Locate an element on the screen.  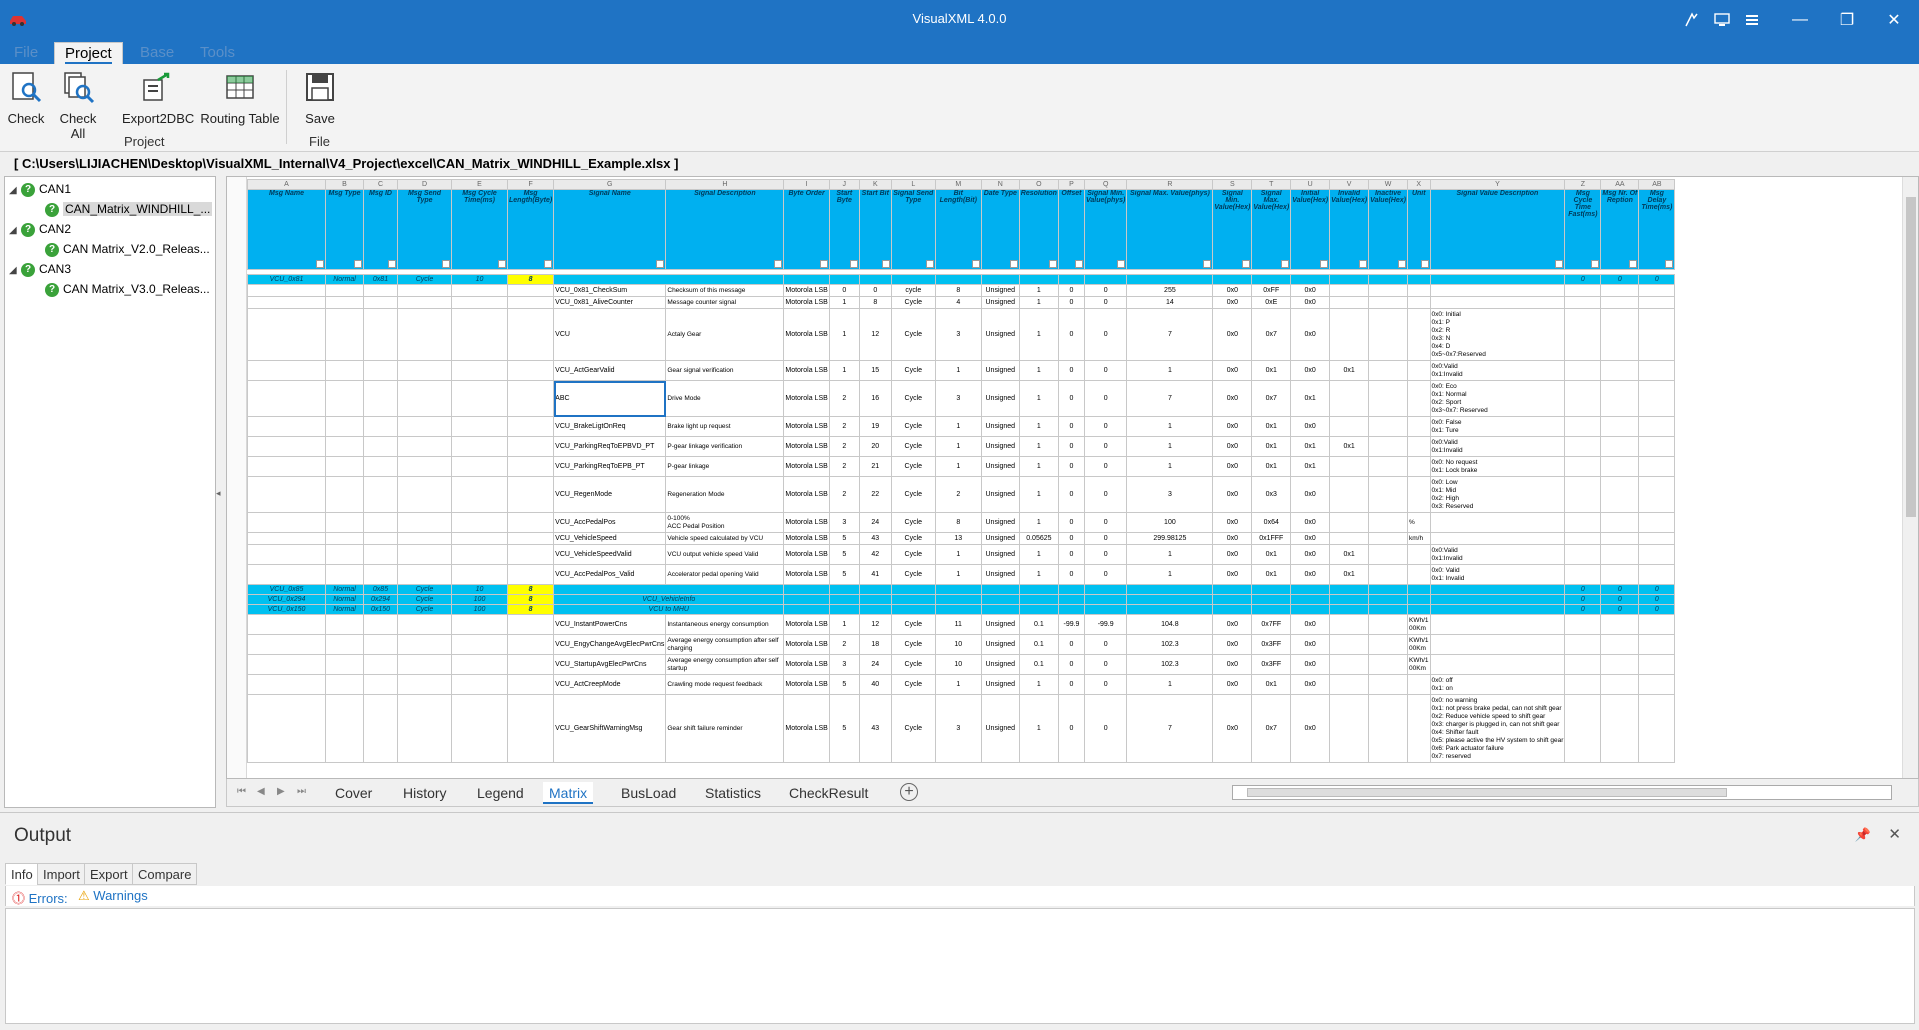
column-letter: Y is located at coordinates (1497, 184).